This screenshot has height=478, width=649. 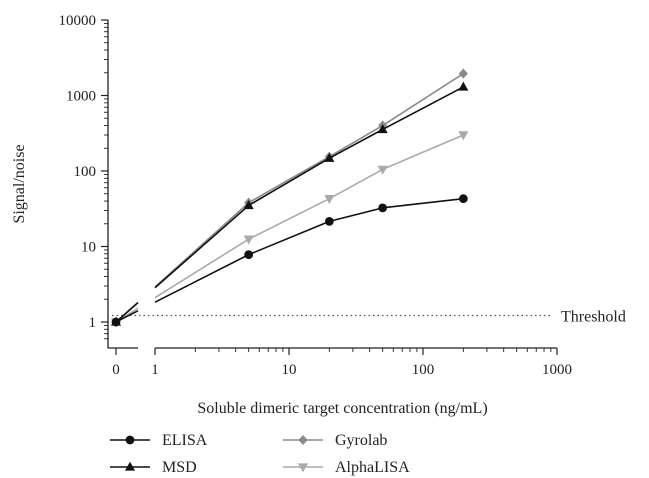 What do you see at coordinates (78, 21) in the screenshot?
I see `y-tick-label: 10000` at bounding box center [78, 21].